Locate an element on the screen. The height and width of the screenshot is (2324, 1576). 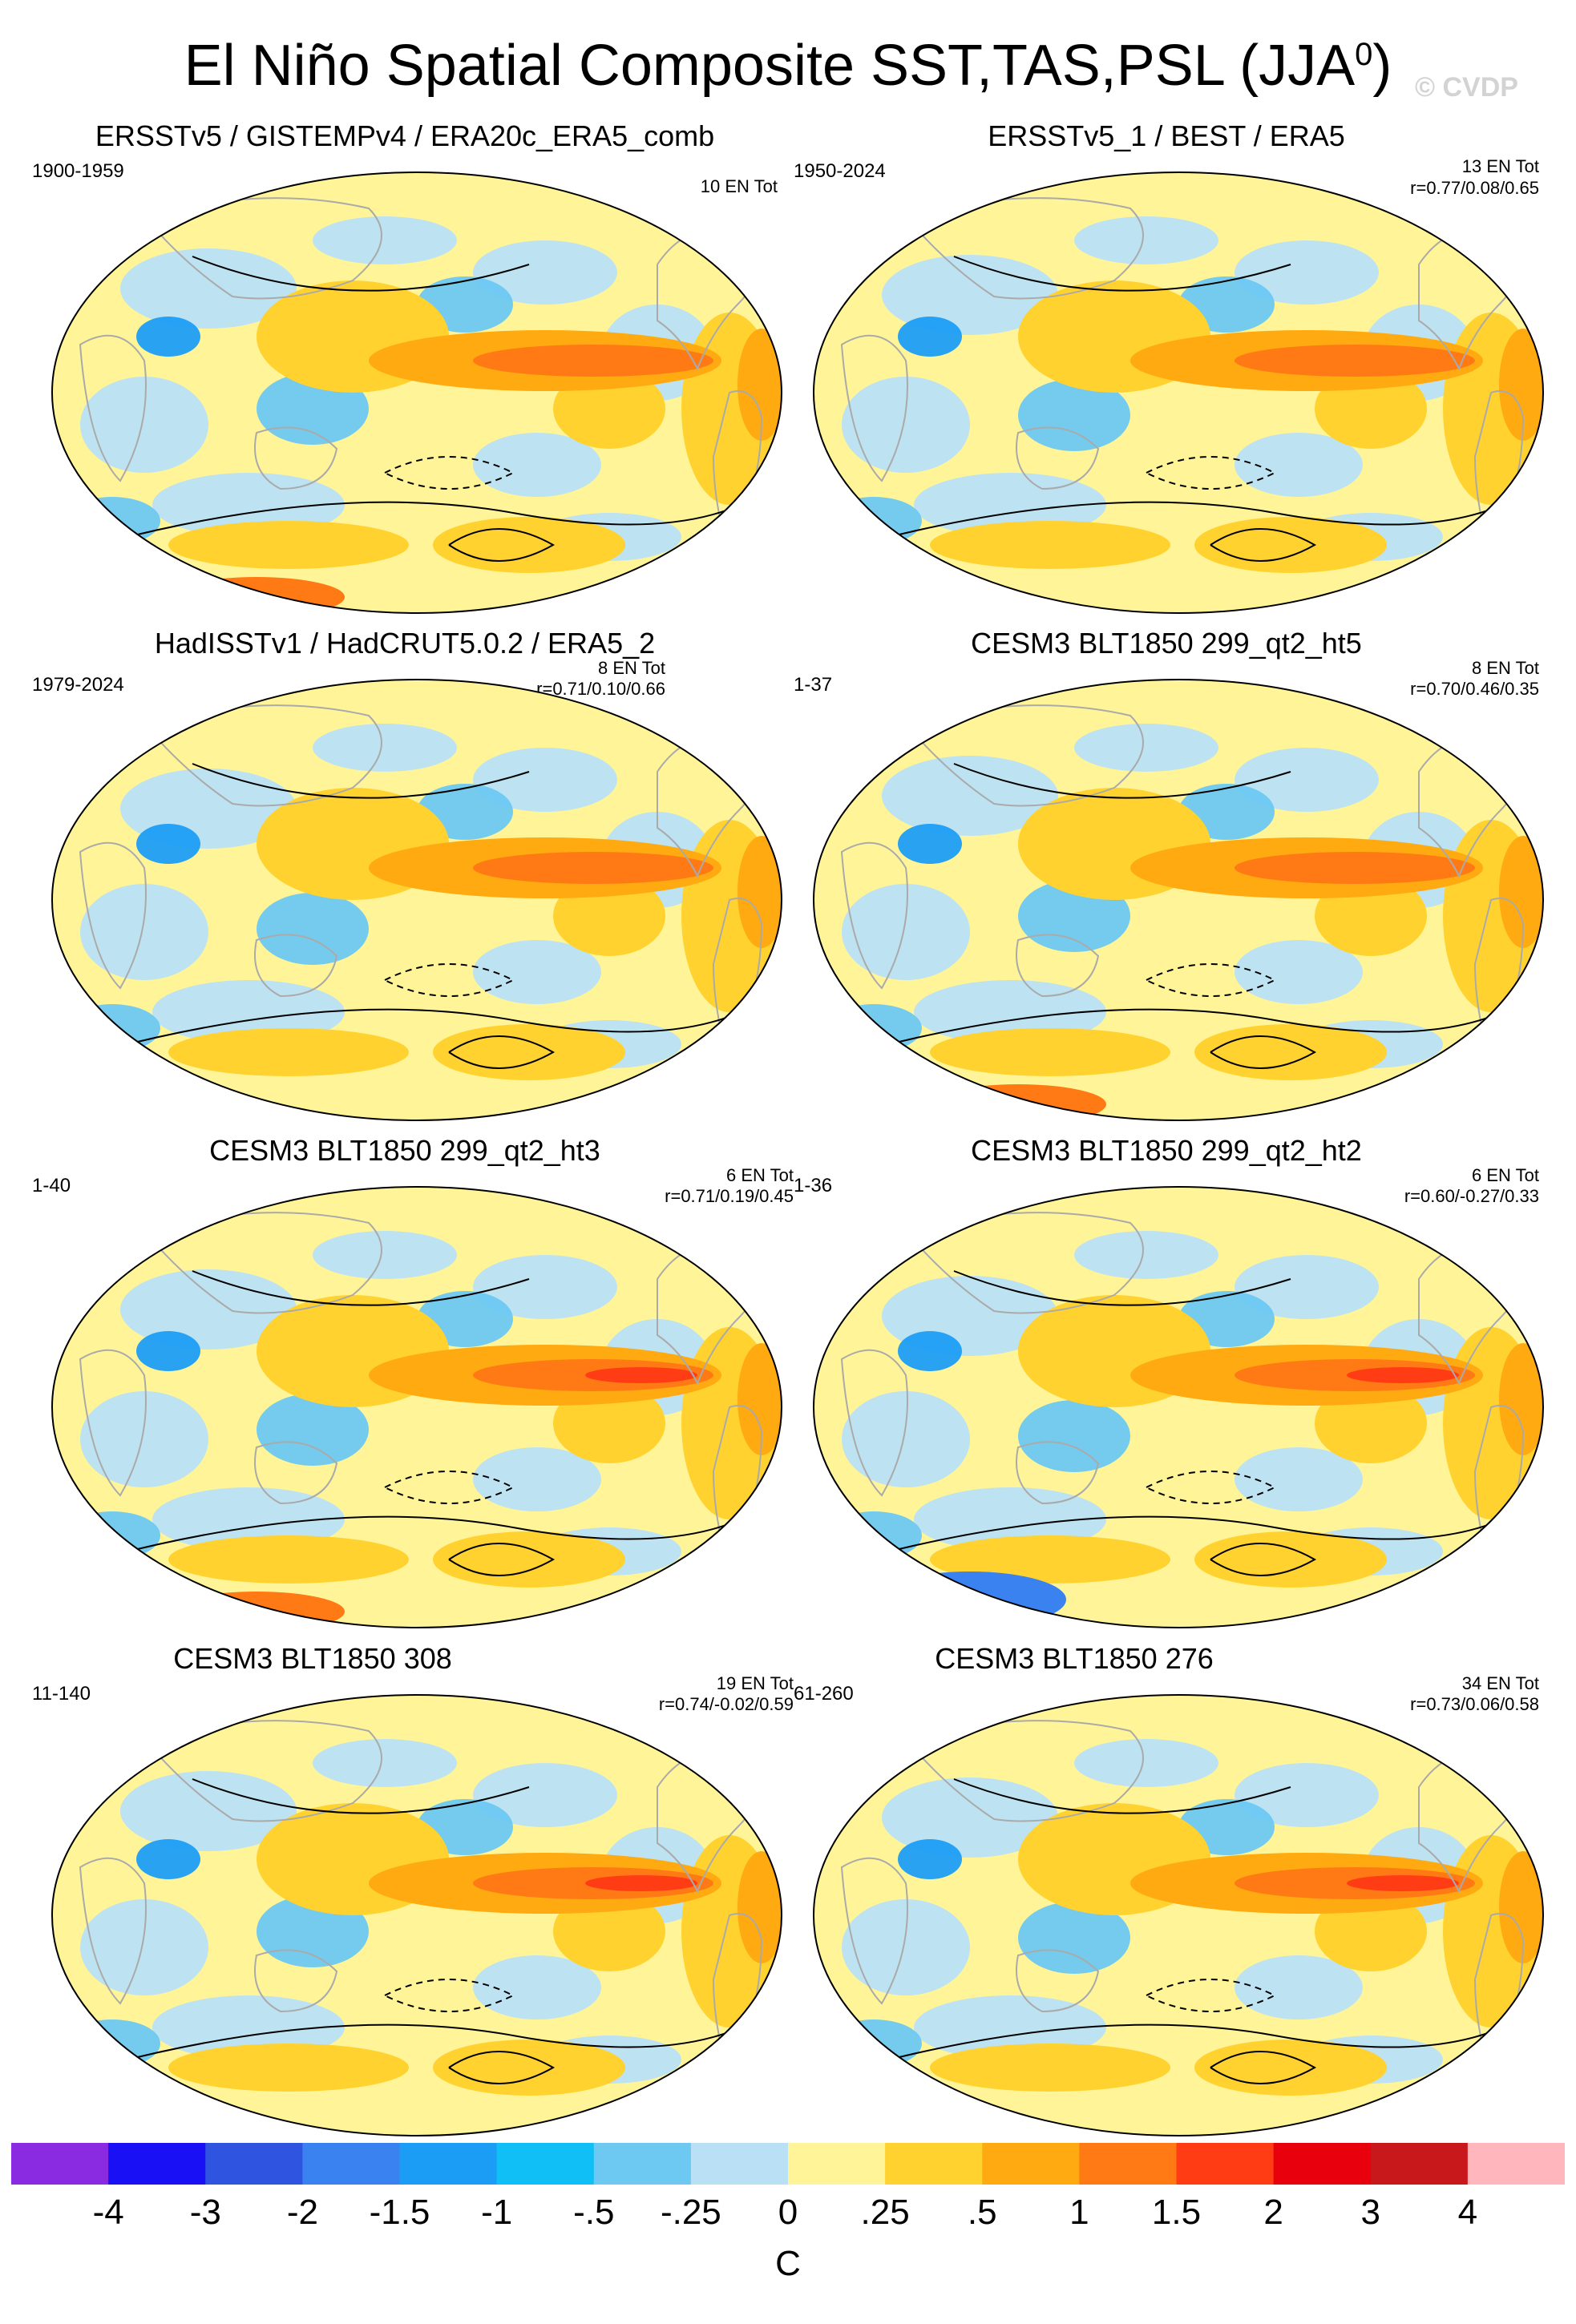
correlation-label: r=0.70/0.46/0.35 is located at coordinates (1474, 689).